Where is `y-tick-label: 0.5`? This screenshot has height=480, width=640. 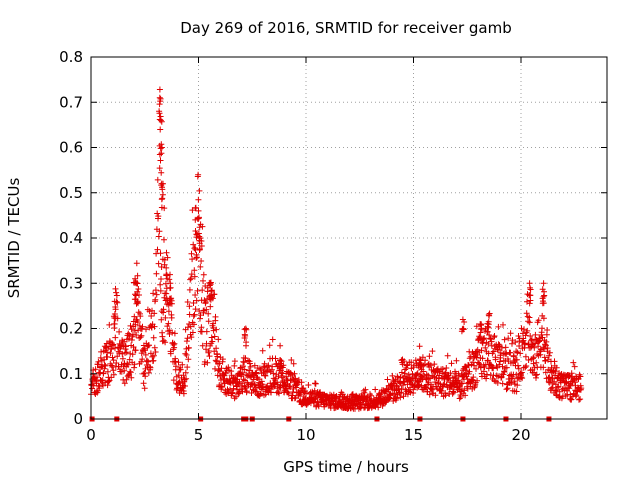
y-tick-label: 0.5 is located at coordinates (71, 193).